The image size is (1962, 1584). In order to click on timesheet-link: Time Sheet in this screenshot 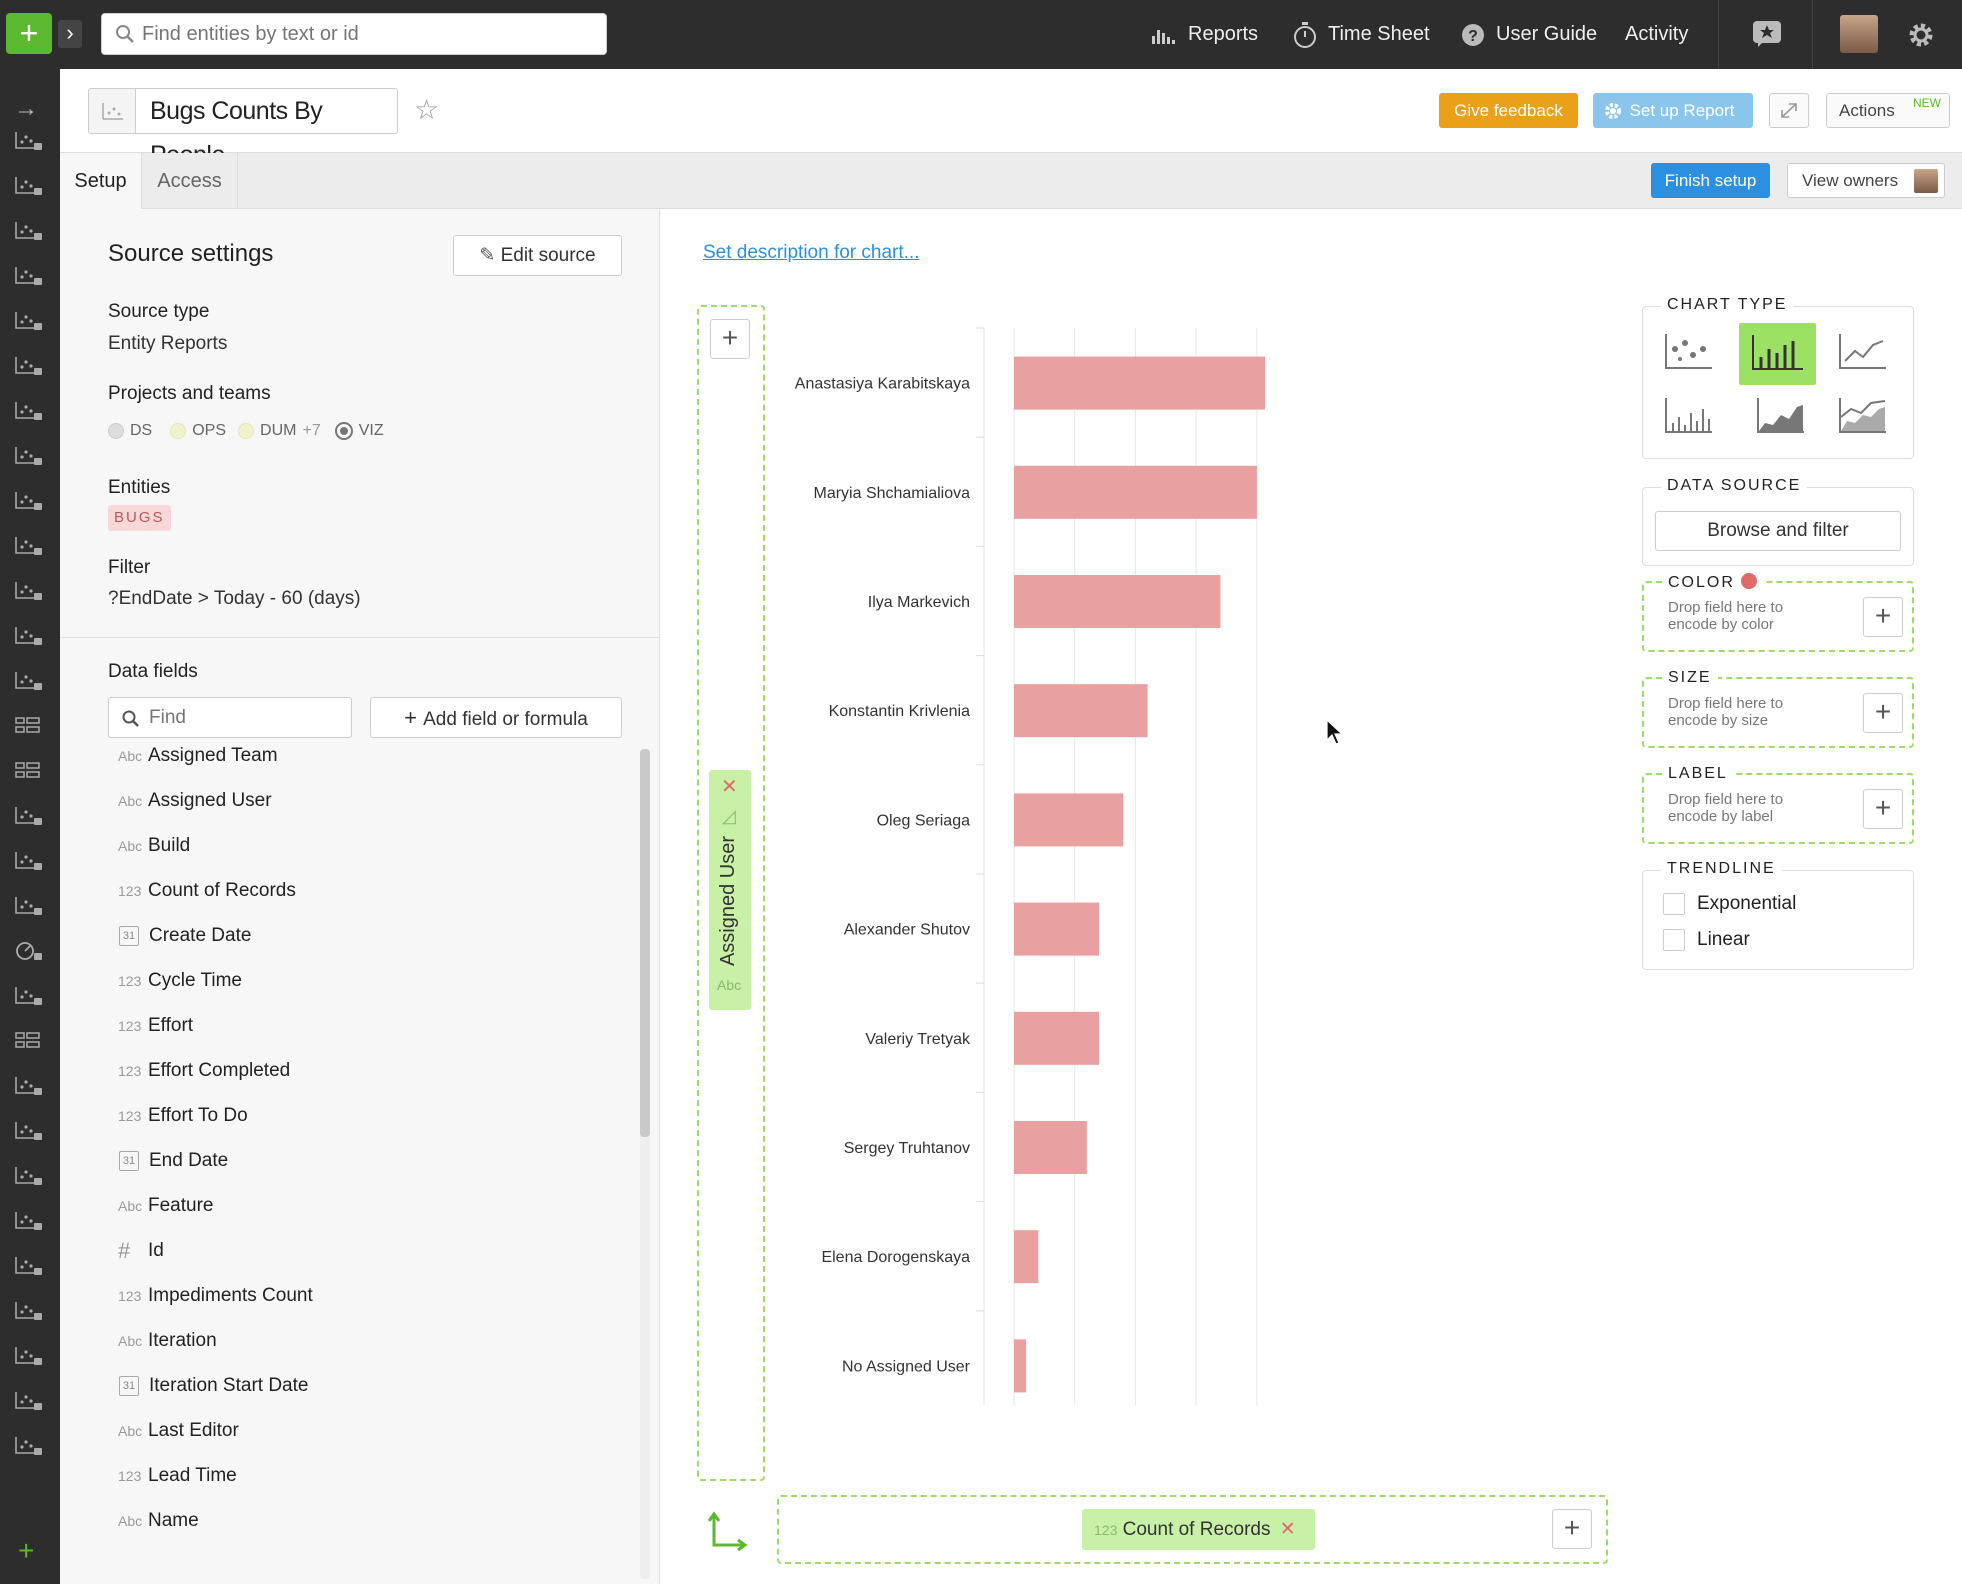, I will do `click(1361, 34)`.